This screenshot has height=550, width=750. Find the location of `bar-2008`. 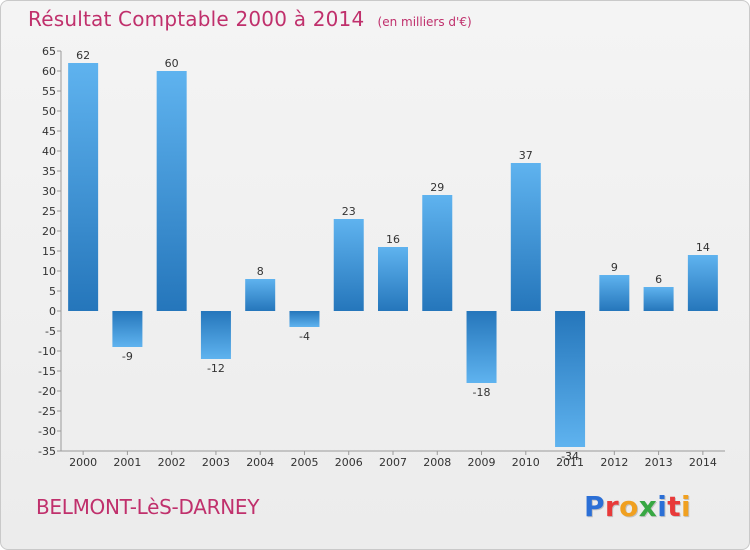

bar-2008 is located at coordinates (437, 253).